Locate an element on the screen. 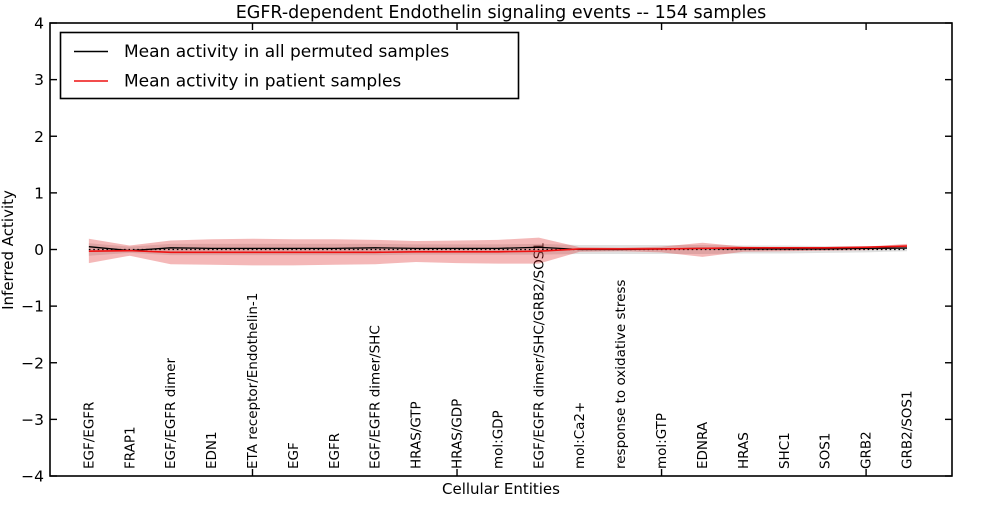 The height and width of the screenshot is (505, 1000). x-tick-label: EGF/EGFR dimer/SHC is located at coordinates (376, 397).